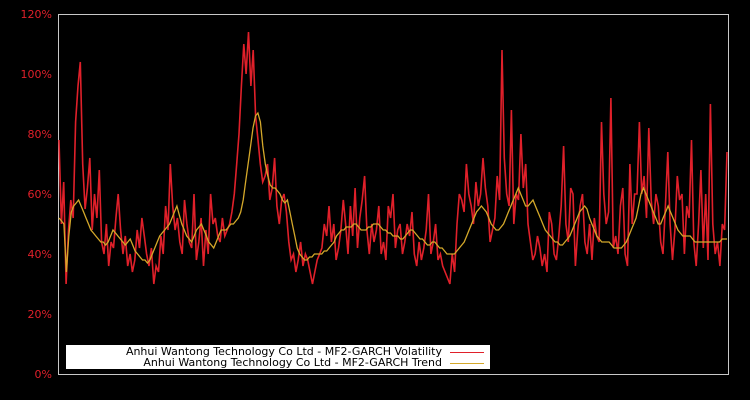 Image resolution: width=750 pixels, height=400 pixels. Describe the element at coordinates (39, 134) in the screenshot. I see `y-tick-80: 80%` at that location.